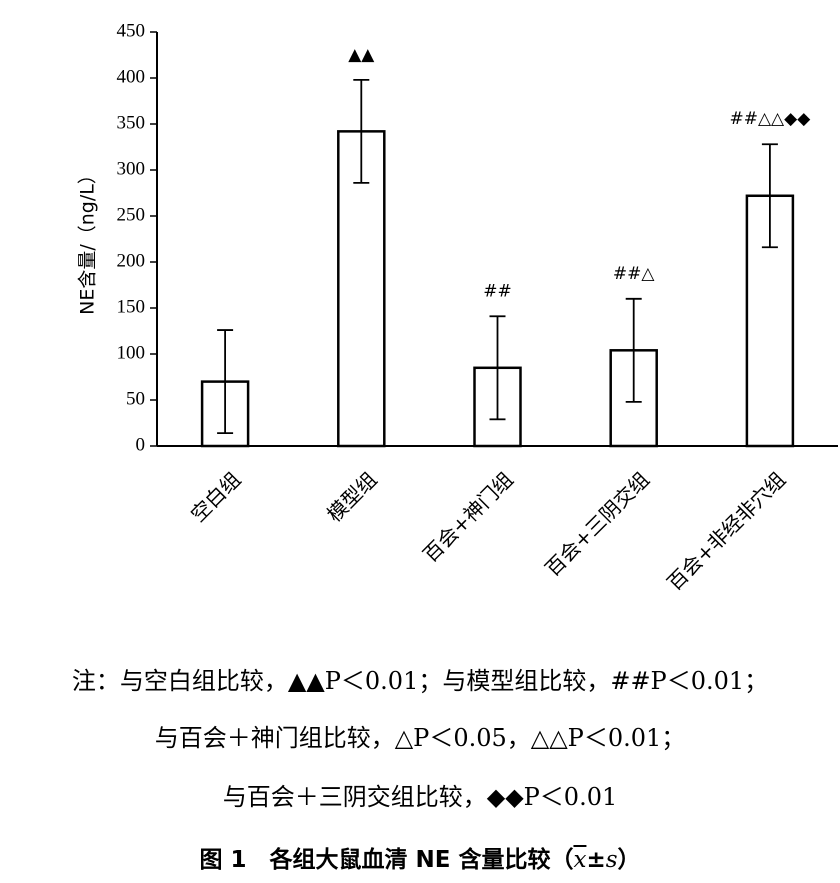 The image size is (840, 883). What do you see at coordinates (137, 237) in the screenshot?
I see `y-axis: 0 50 100 150 200 250 300 350 400 450` at bounding box center [137, 237].